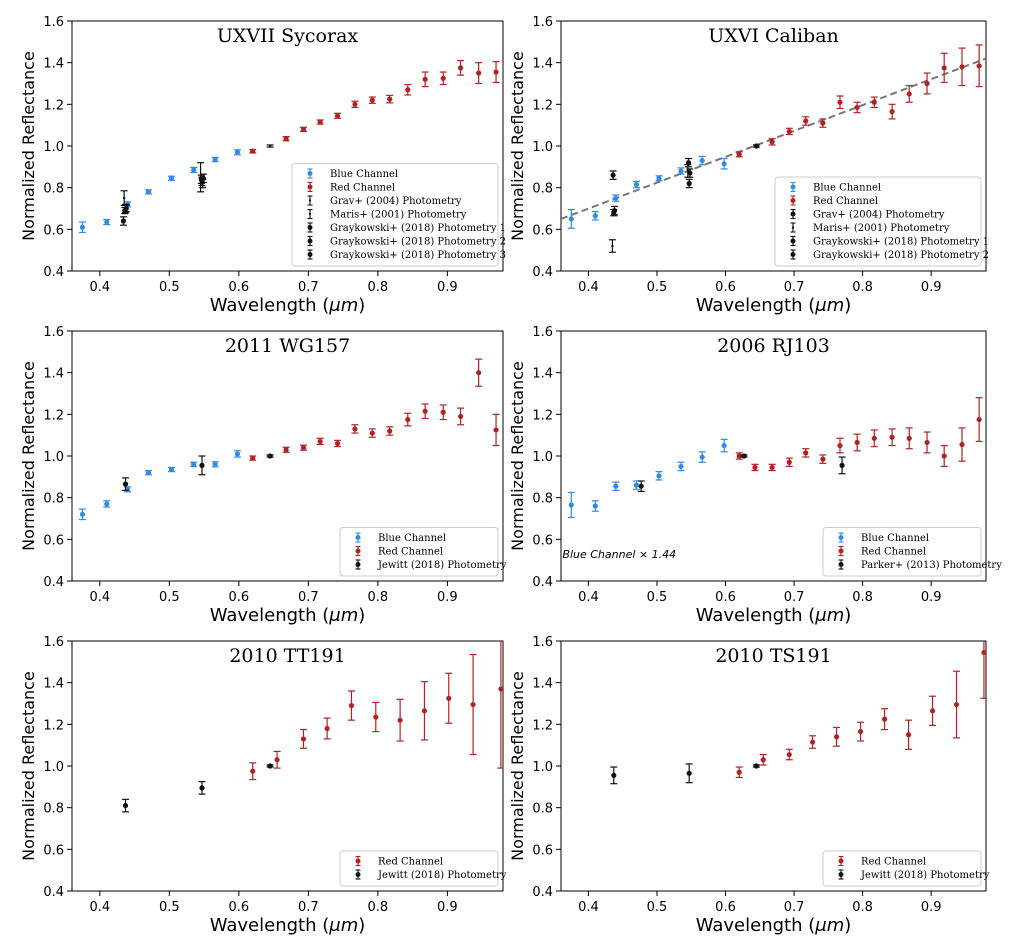  Describe the element at coordinates (901, 242) in the screenshot. I see `legend-label: Graykowski+ (2018) Photometry 1` at that location.